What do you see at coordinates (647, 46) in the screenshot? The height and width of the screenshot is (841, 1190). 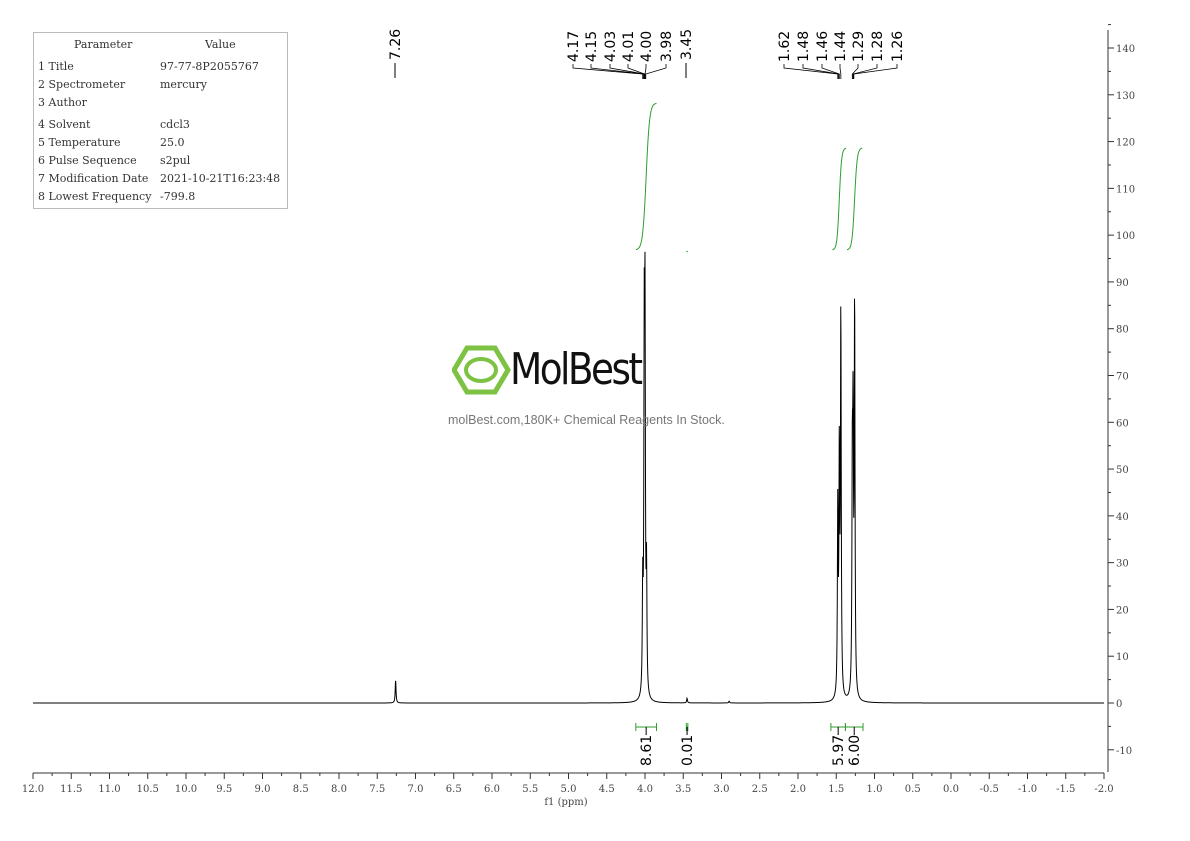 I see `peak-label: 4.00` at bounding box center [647, 46].